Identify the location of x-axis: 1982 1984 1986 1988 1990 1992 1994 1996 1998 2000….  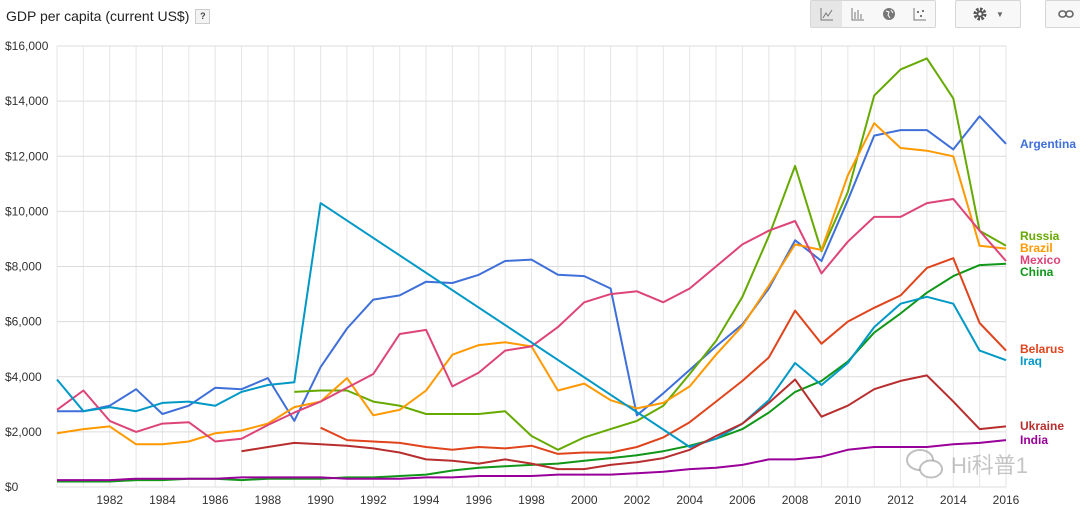
(557, 500).